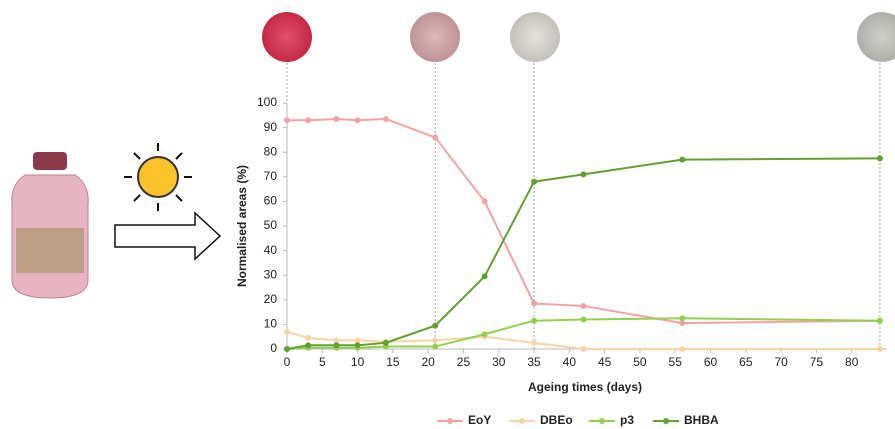  What do you see at coordinates (271, 324) in the screenshot?
I see `y-tick-label: 10` at bounding box center [271, 324].